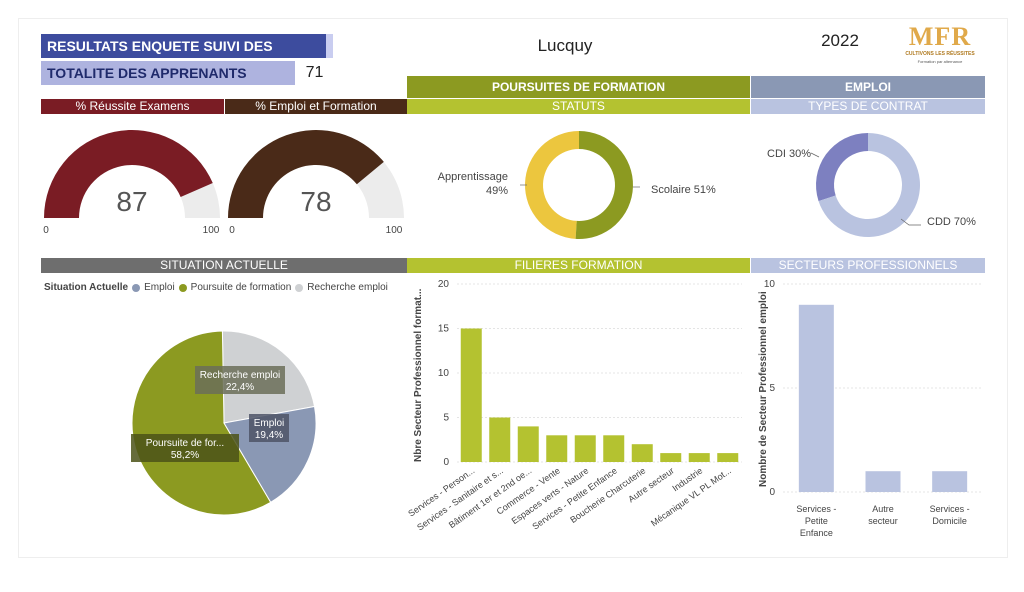 This screenshot has height=592, width=1024. I want to click on poursuite-tag-bg, so click(185, 448).